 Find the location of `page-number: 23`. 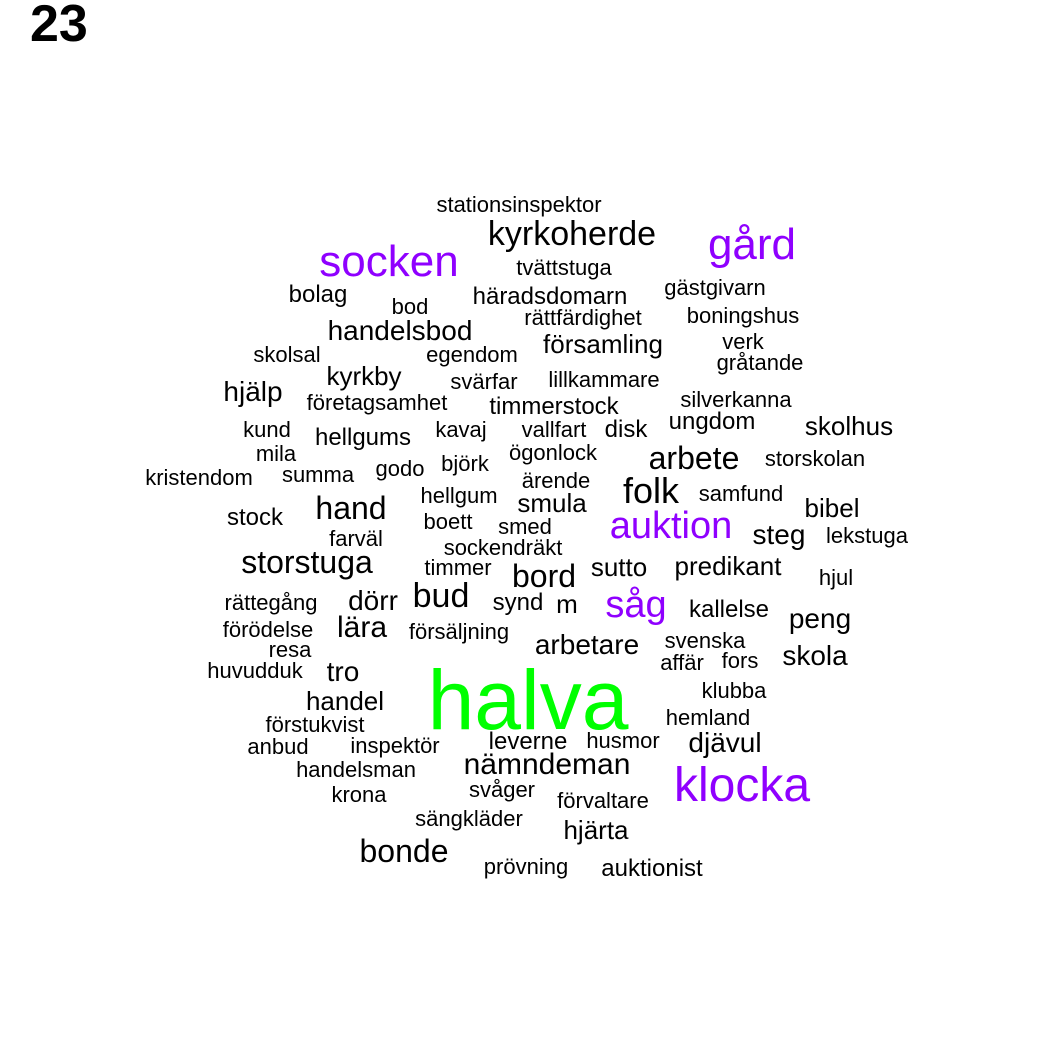

page-number: 23 is located at coordinates (59, 26).